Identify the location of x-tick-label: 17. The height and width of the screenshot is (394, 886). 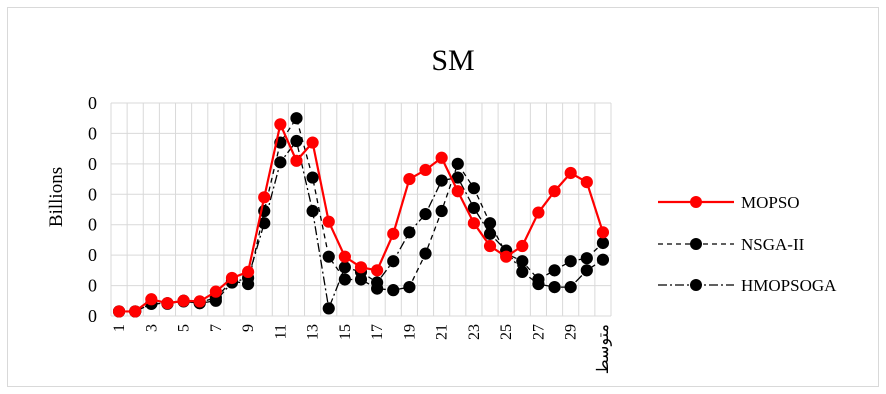
(377, 332).